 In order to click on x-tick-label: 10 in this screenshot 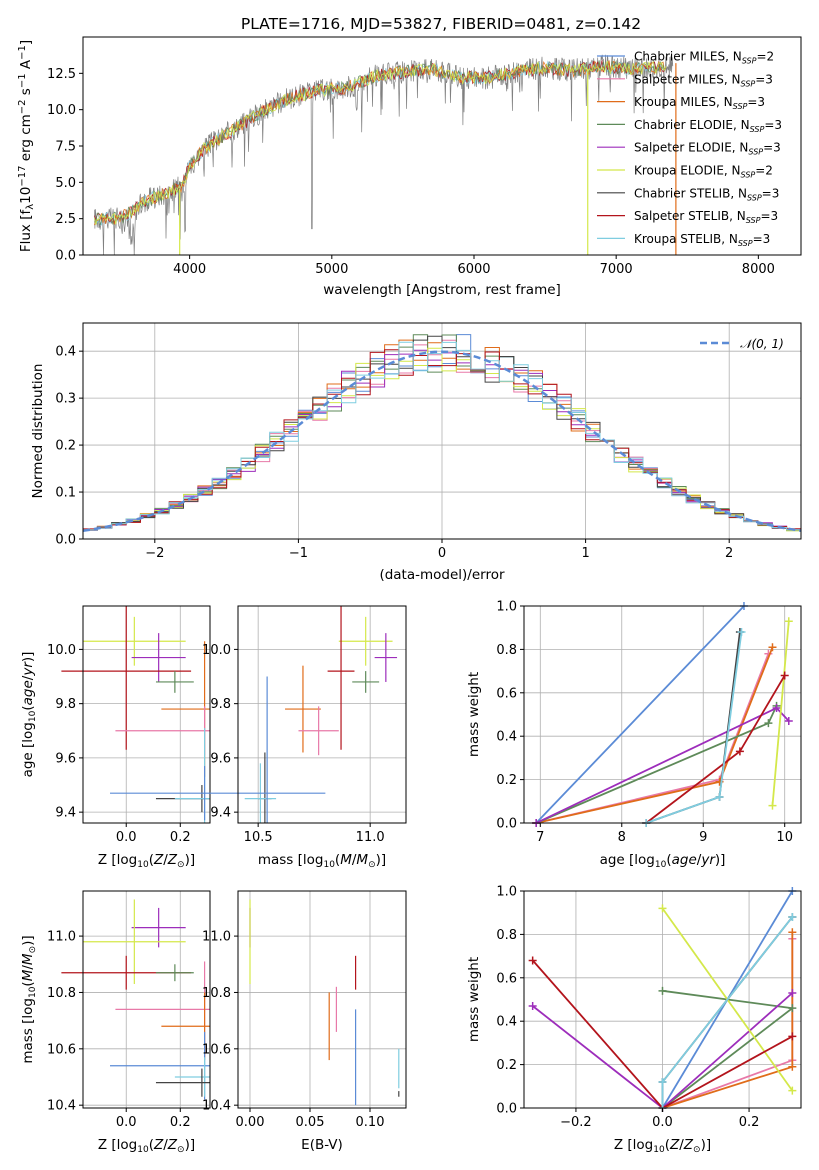, I will do `click(784, 837)`.